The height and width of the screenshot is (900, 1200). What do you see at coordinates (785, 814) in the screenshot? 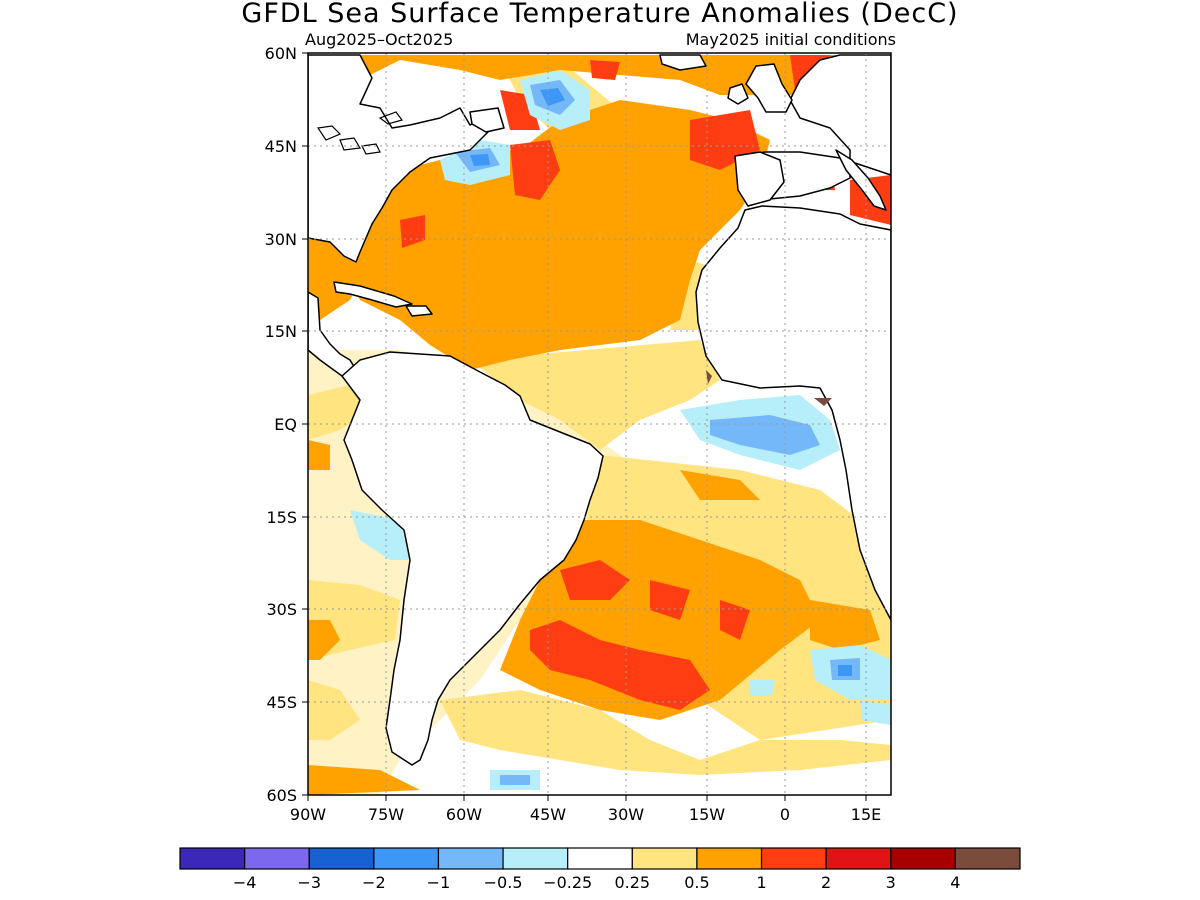
I see `lon-label-0: 0` at bounding box center [785, 814].